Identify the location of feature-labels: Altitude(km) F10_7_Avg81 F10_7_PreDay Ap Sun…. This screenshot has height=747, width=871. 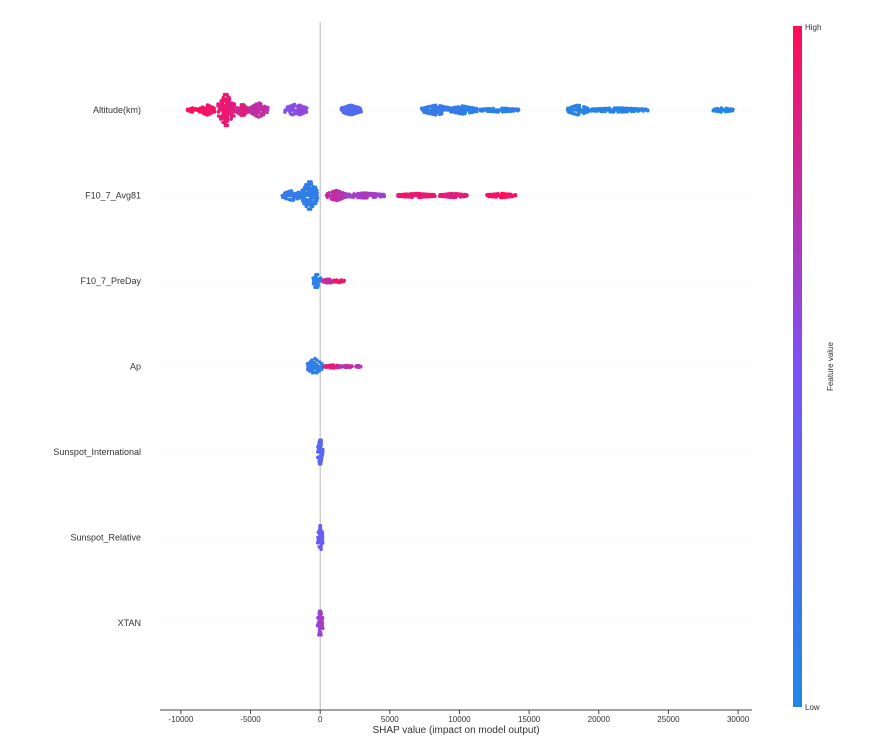
(97, 366).